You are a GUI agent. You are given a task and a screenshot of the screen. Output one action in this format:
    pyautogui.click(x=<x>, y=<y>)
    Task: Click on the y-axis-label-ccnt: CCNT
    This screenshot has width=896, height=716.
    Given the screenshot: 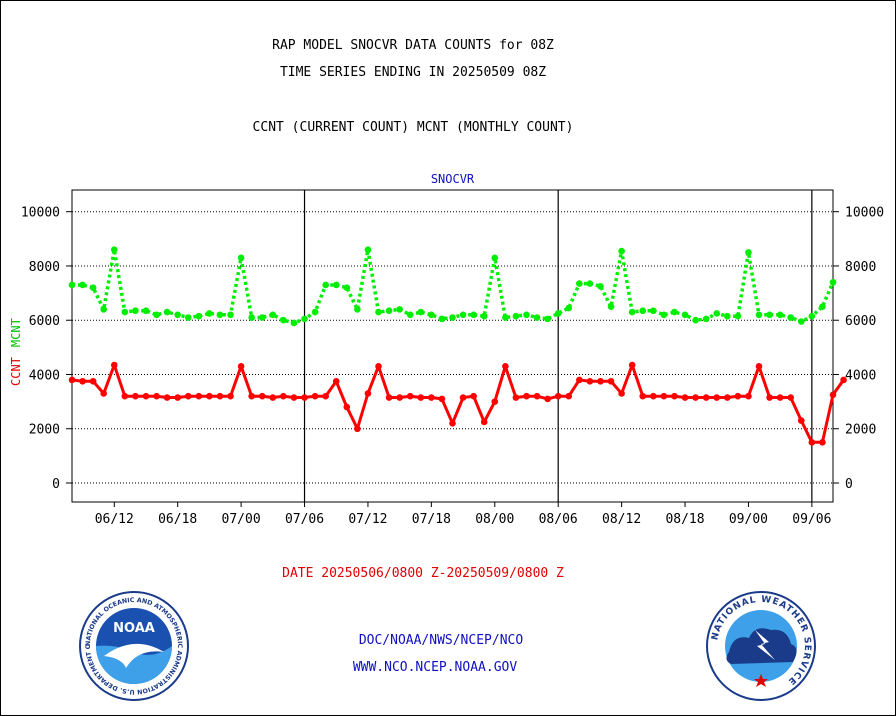 What is the action you would take?
    pyautogui.click(x=16, y=371)
    